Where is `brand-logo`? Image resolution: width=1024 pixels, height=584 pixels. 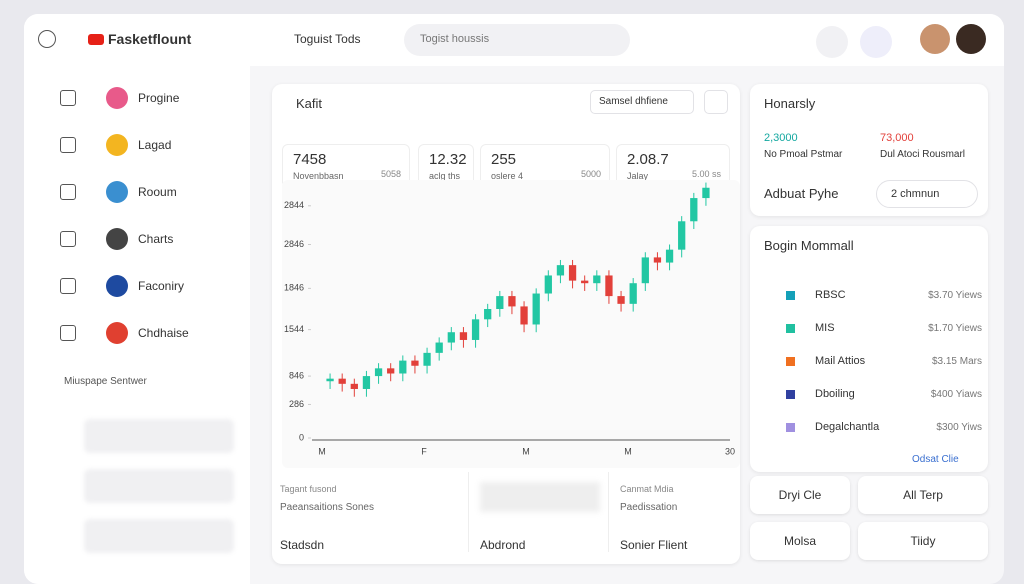 brand-logo is located at coordinates (96, 39).